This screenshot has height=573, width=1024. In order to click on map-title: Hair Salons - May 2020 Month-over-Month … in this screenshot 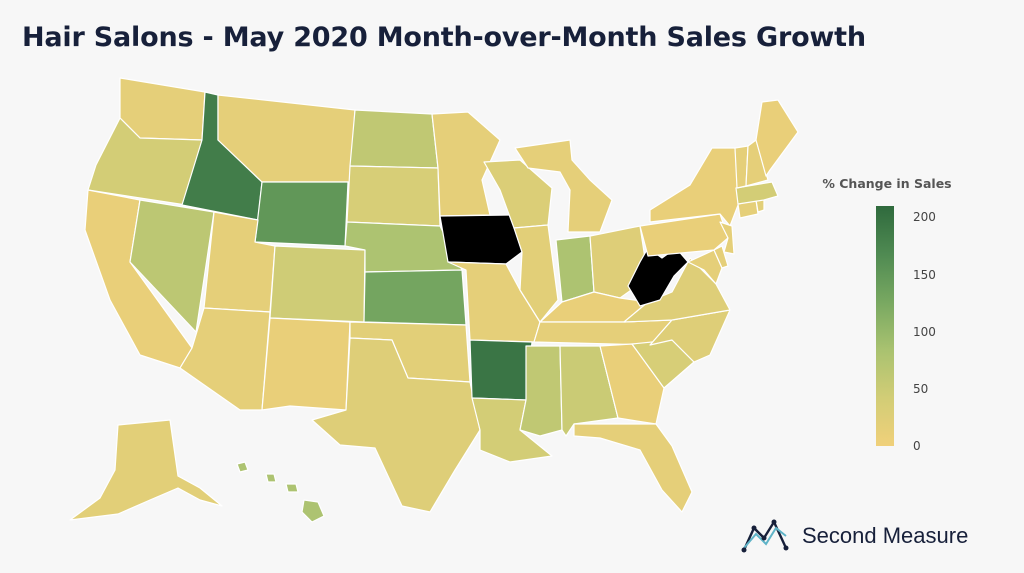, I will do `click(444, 37)`.